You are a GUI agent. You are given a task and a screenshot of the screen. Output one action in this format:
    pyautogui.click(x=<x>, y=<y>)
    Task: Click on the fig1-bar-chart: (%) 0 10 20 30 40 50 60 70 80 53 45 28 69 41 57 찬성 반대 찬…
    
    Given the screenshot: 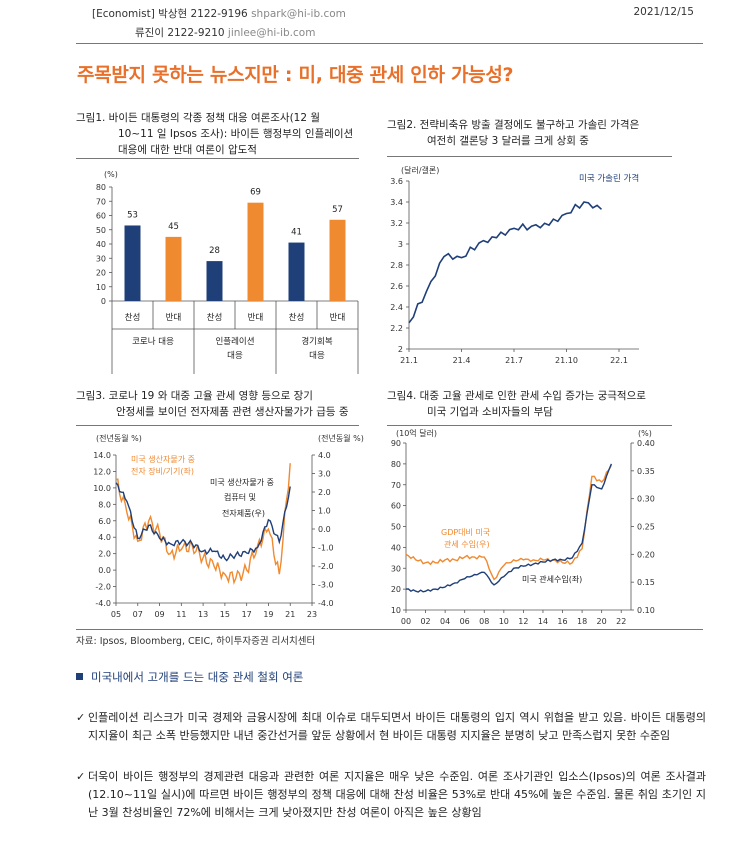 What is the action you would take?
    pyautogui.click(x=227, y=272)
    